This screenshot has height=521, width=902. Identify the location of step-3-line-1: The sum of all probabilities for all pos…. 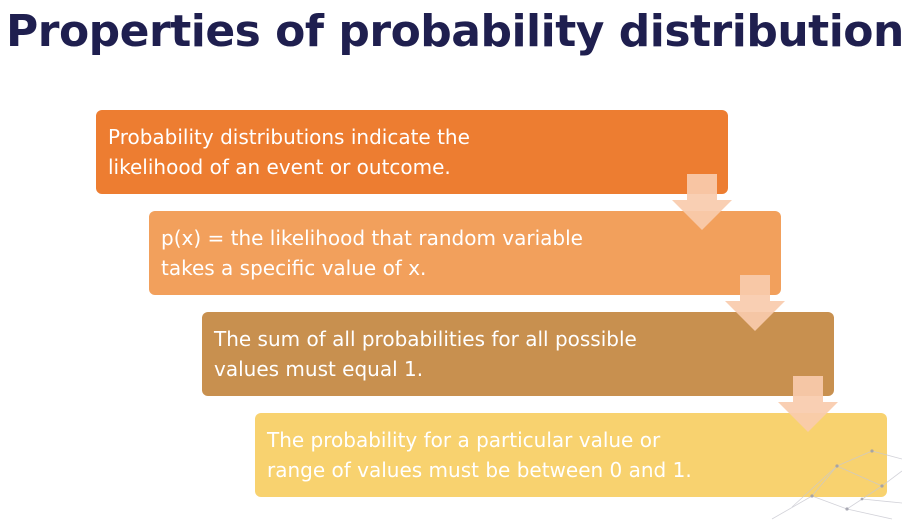
(425, 339).